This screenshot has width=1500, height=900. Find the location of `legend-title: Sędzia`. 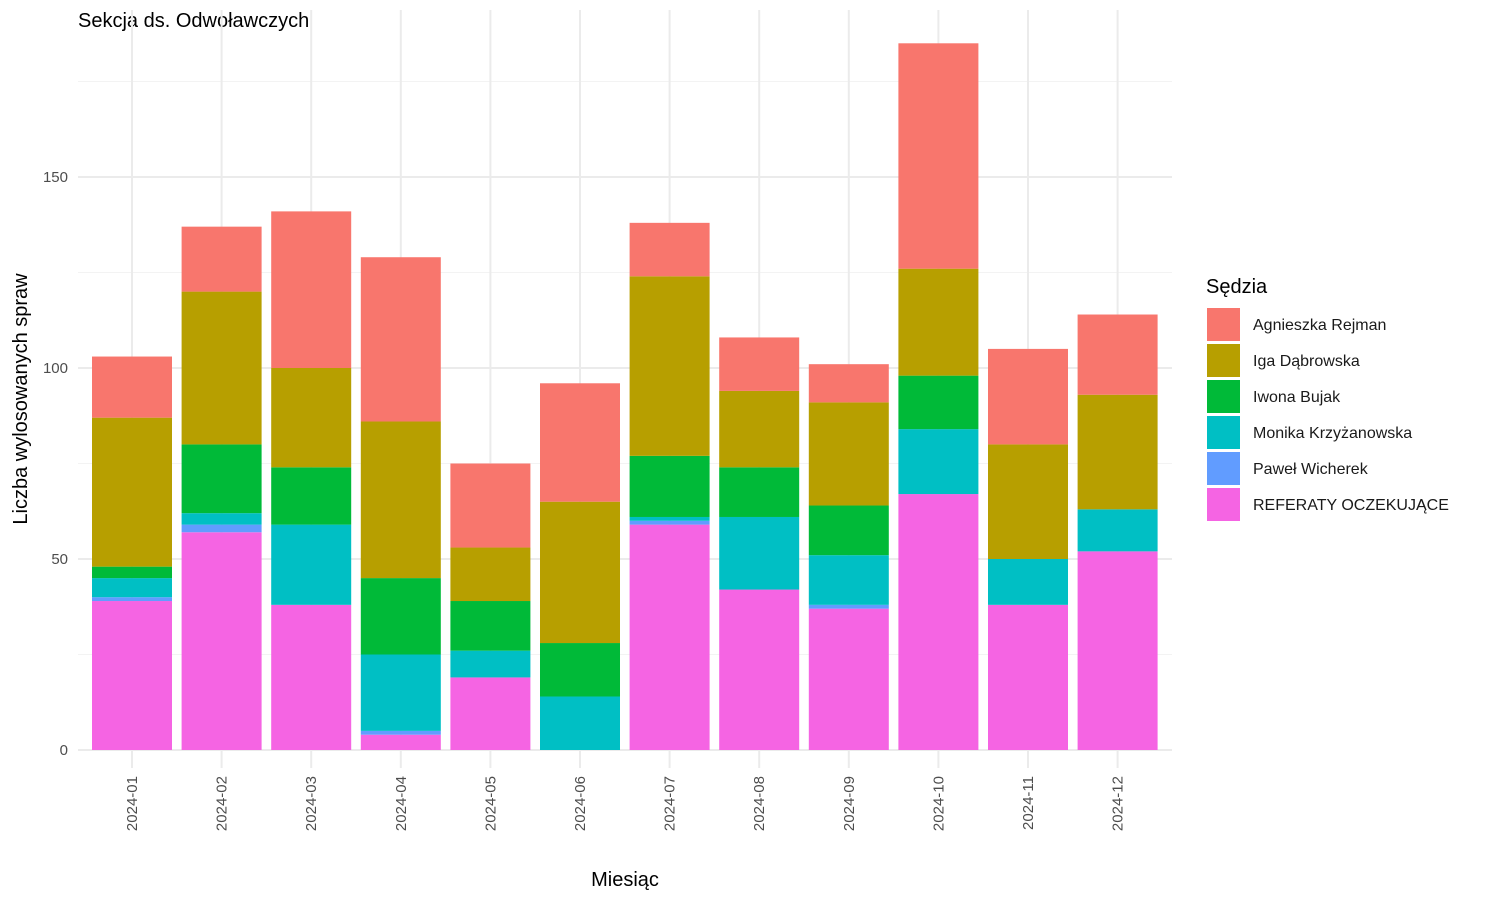

legend-title: Sędzia is located at coordinates (1237, 287).